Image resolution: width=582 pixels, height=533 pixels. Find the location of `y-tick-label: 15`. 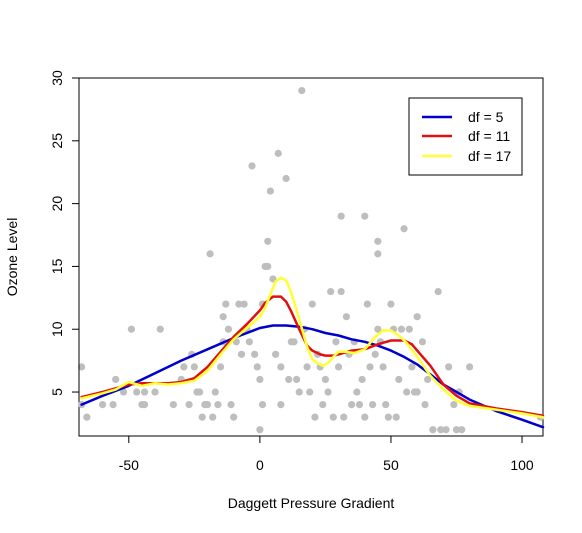

y-tick-label: 15 is located at coordinates (57, 266).